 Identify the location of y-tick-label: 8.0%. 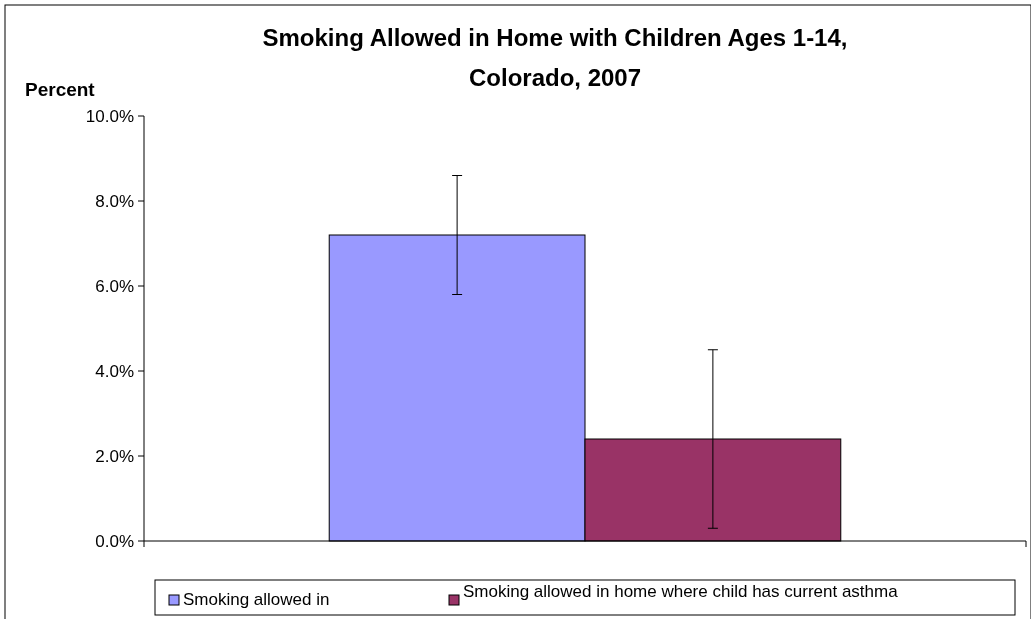
(114, 201).